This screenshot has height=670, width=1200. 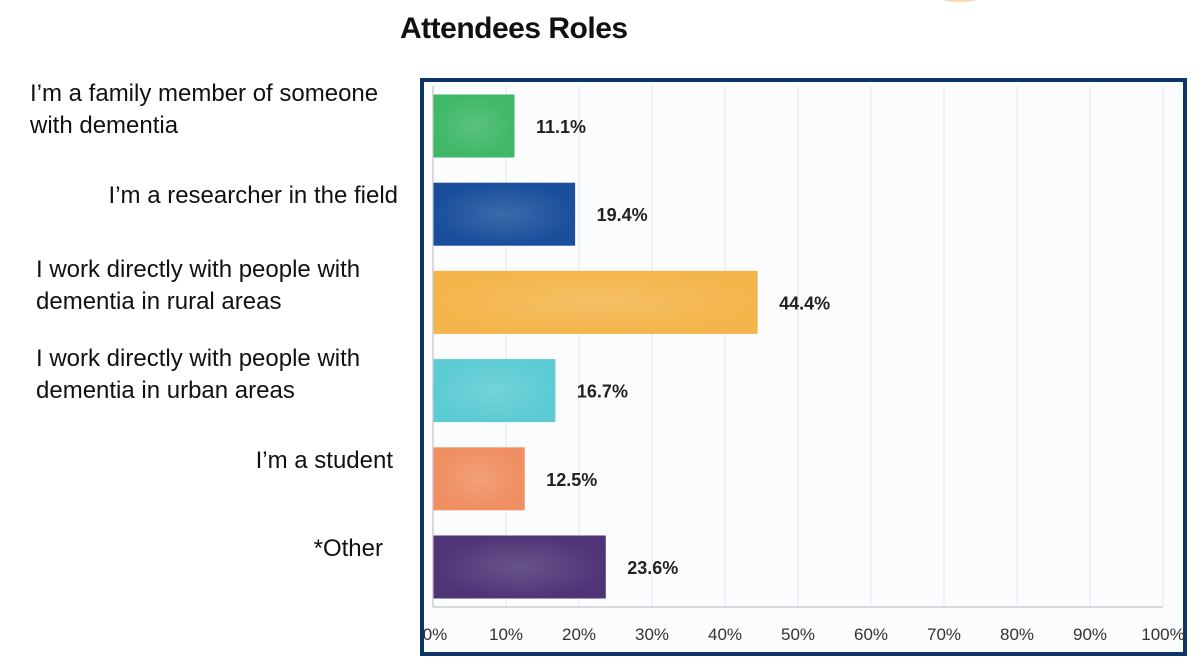 What do you see at coordinates (622, 215) in the screenshot?
I see `data-label: 19.4%` at bounding box center [622, 215].